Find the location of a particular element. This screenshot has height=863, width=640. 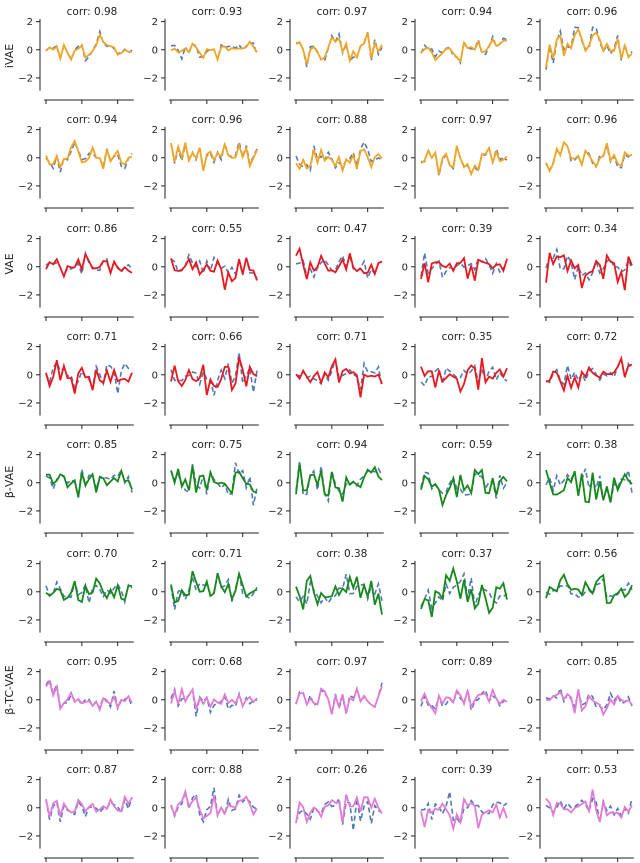

panel-title: corr: 0.53 is located at coordinates (592, 770).